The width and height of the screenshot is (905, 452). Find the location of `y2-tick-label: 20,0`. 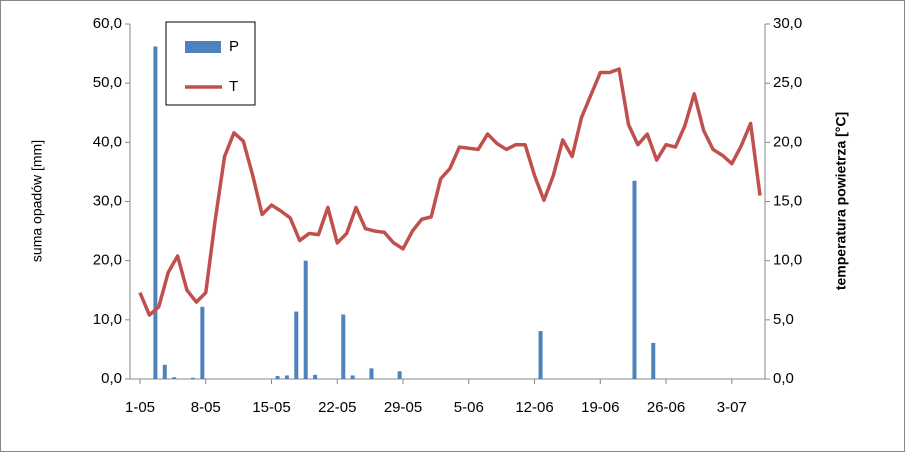

y2-tick-label: 20,0 is located at coordinates (787, 141).